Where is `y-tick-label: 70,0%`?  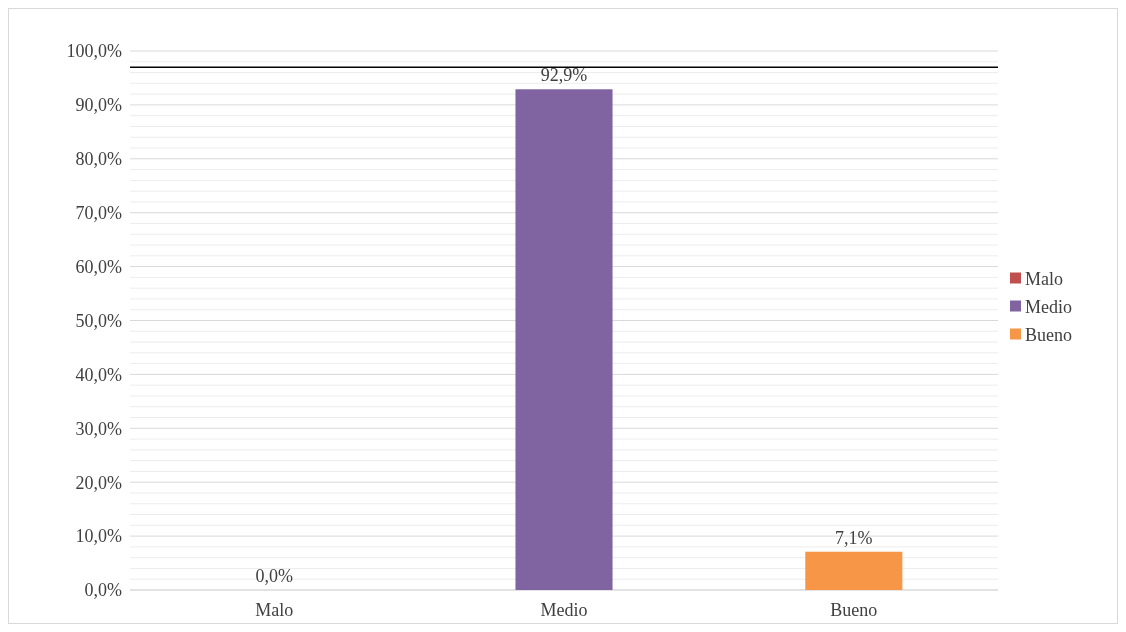
y-tick-label: 70,0% is located at coordinates (98, 213).